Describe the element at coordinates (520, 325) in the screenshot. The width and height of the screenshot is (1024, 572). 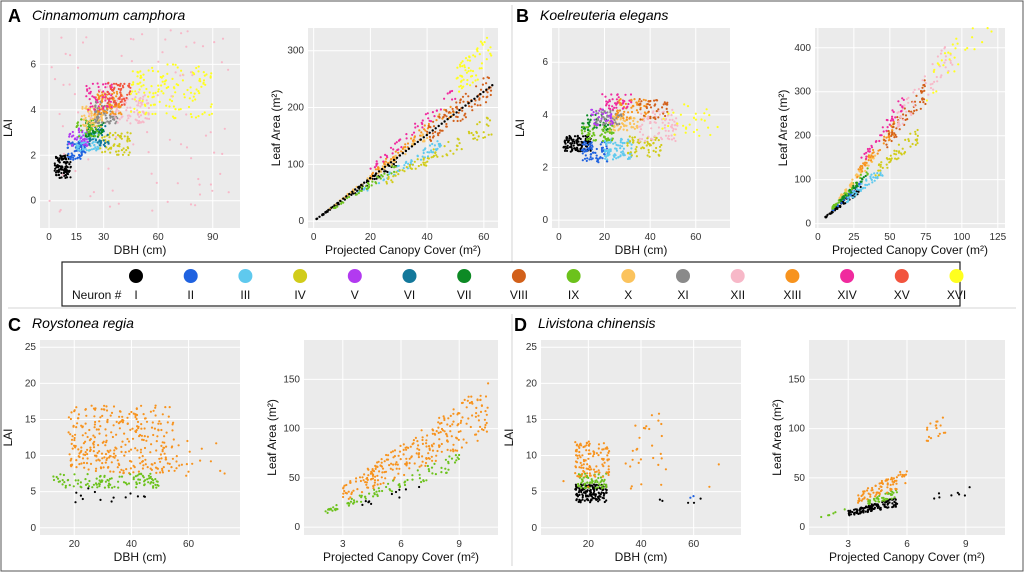
I see `panel-letter-d: D` at that location.